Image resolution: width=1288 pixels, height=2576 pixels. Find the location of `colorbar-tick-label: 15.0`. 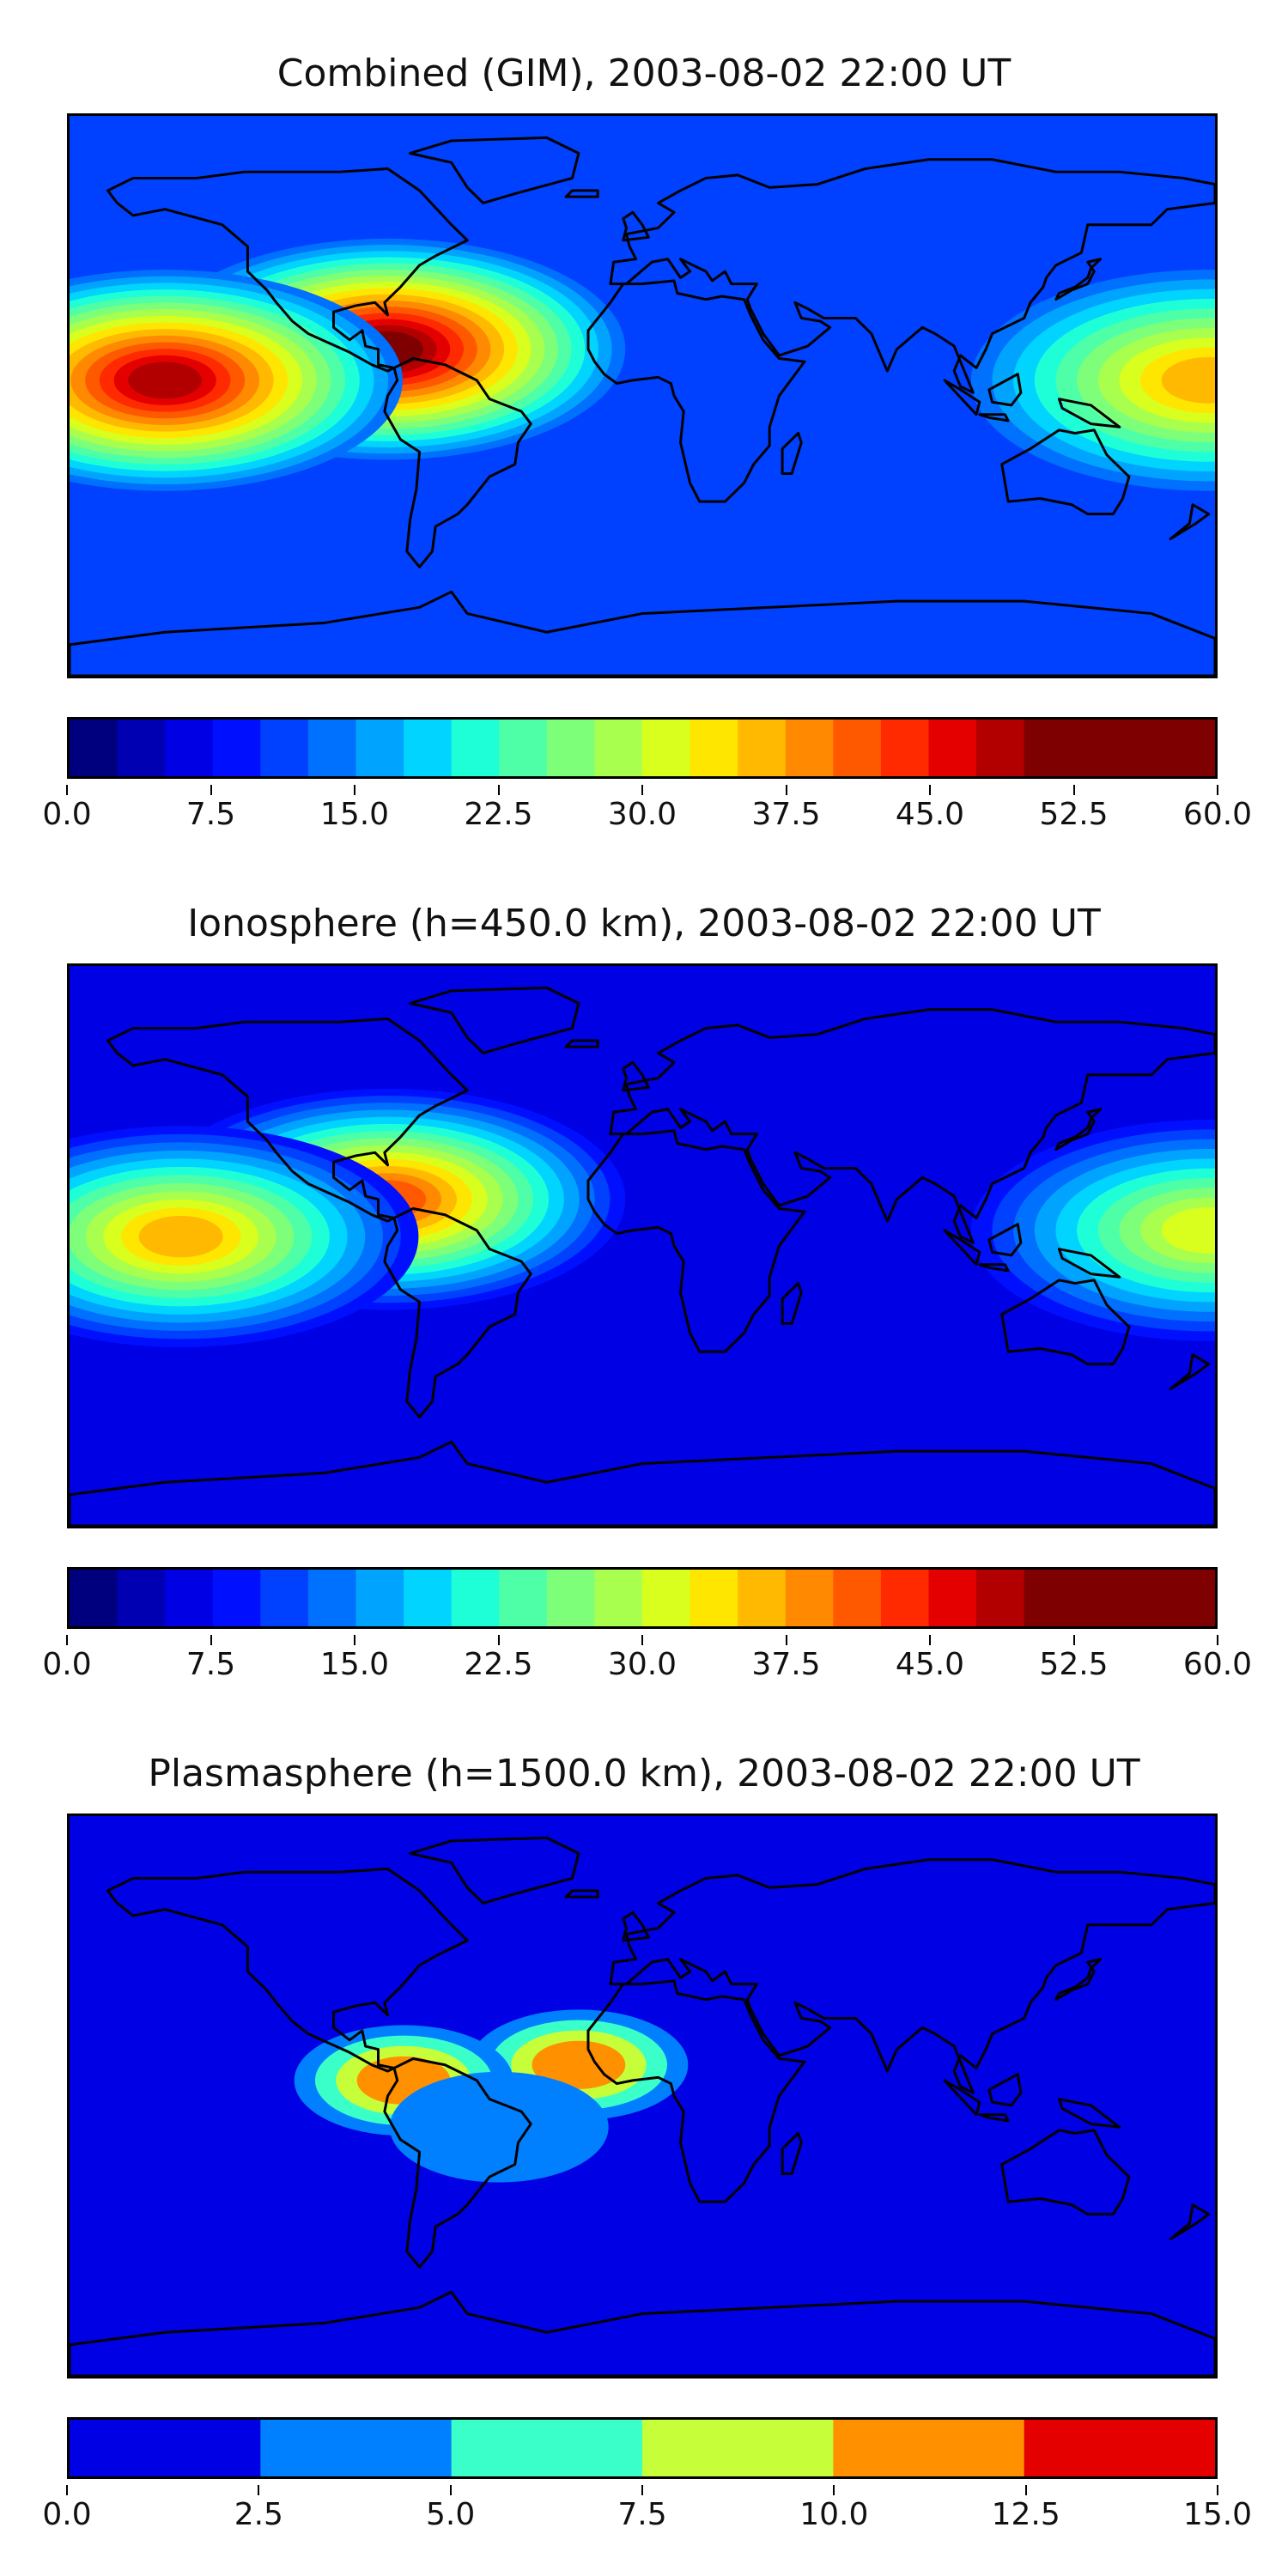

colorbar-tick-label: 15.0 is located at coordinates (355, 814).